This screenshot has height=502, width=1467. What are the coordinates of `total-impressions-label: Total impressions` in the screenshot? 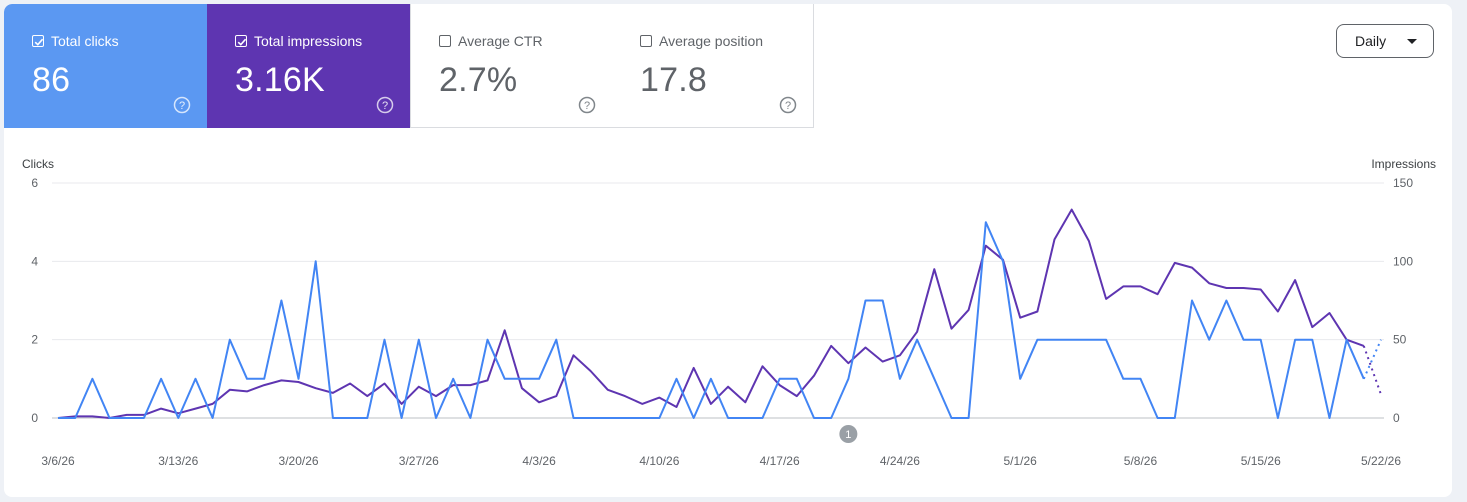 It's located at (308, 41).